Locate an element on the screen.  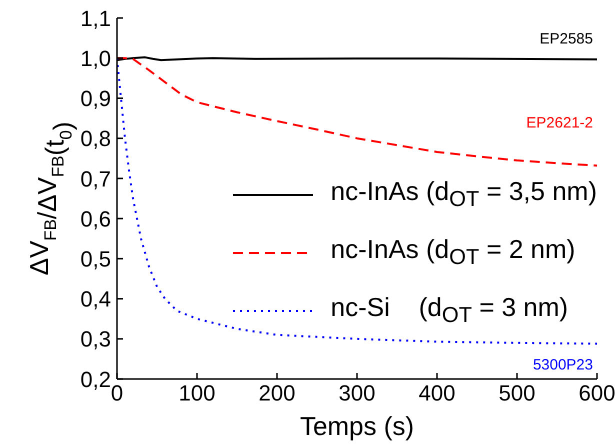
y-tick-label: 0,4 is located at coordinates (95, 299).